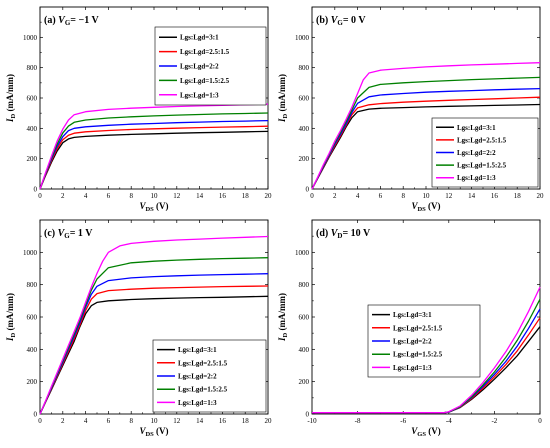 Image resolution: width=550 pixels, height=448 pixels. I want to click on x-tick-label: -10, so click(312, 421).